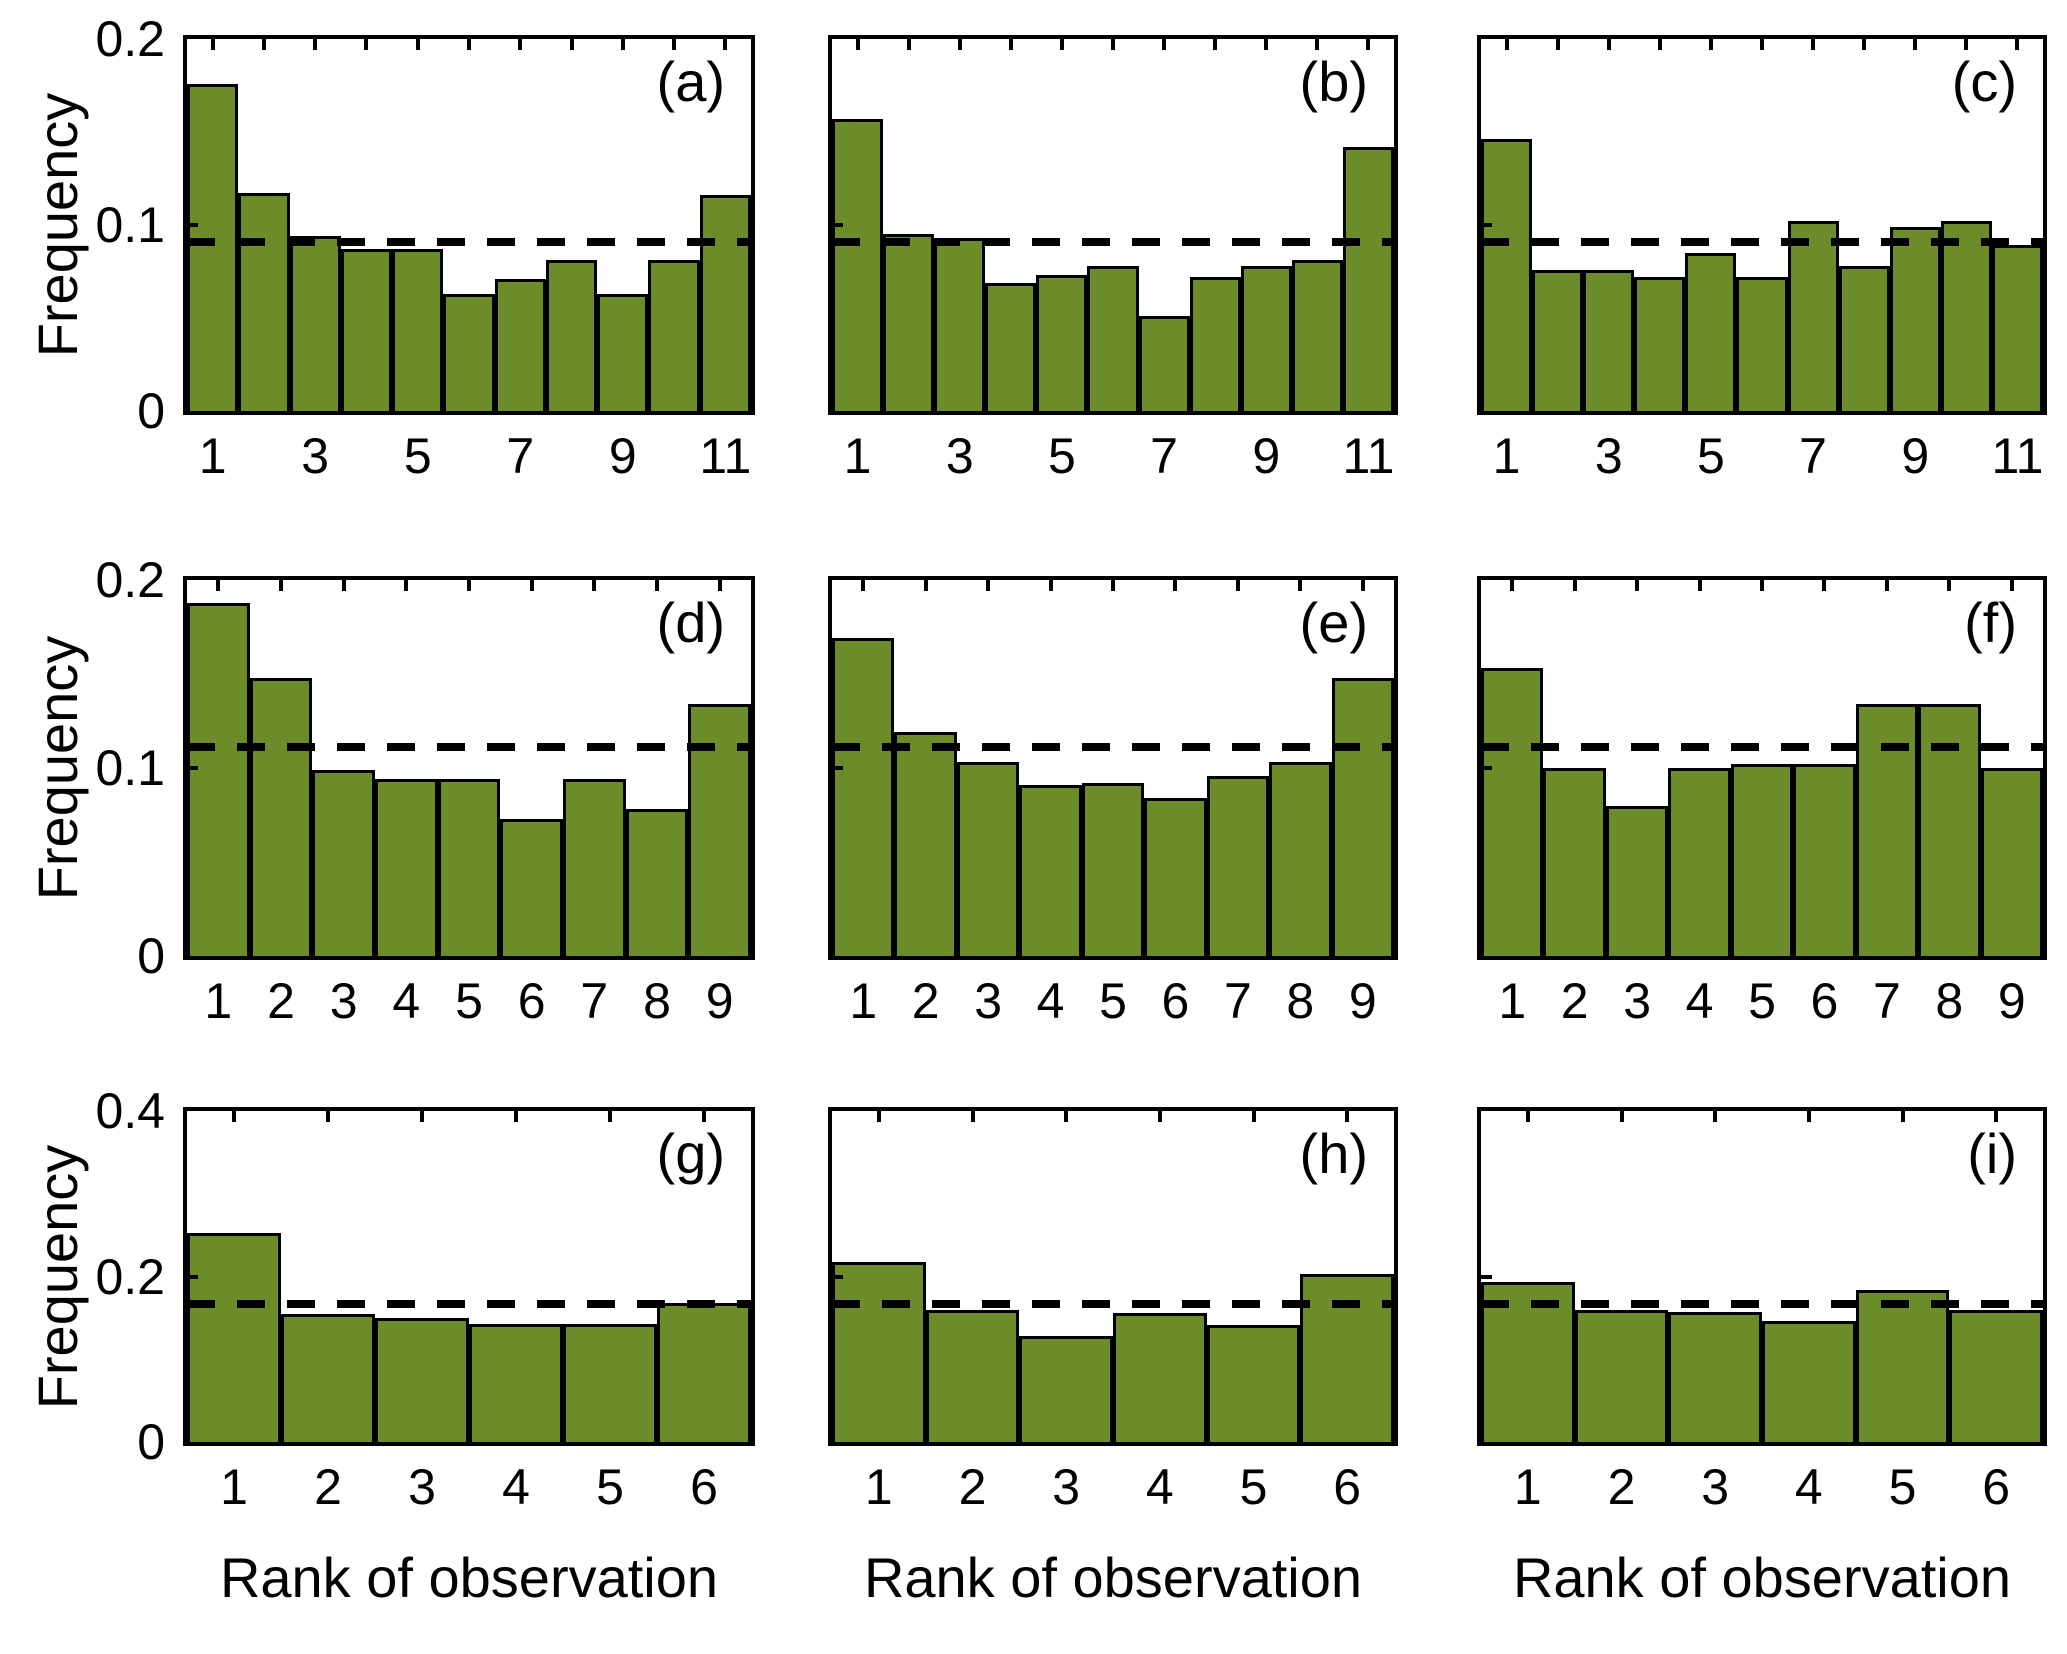 Image resolution: width=2067 pixels, height=1654 pixels. Describe the element at coordinates (469, 768) in the screenshot. I see `panel-d: (d)` at that location.